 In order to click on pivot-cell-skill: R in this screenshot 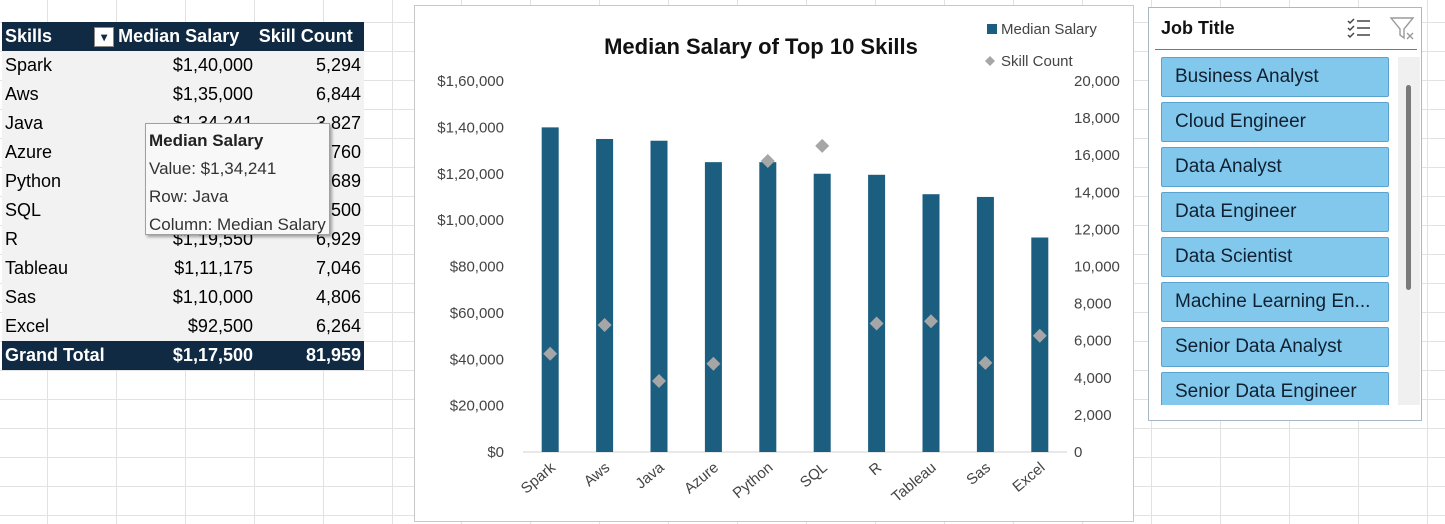, I will do `click(11, 239)`.